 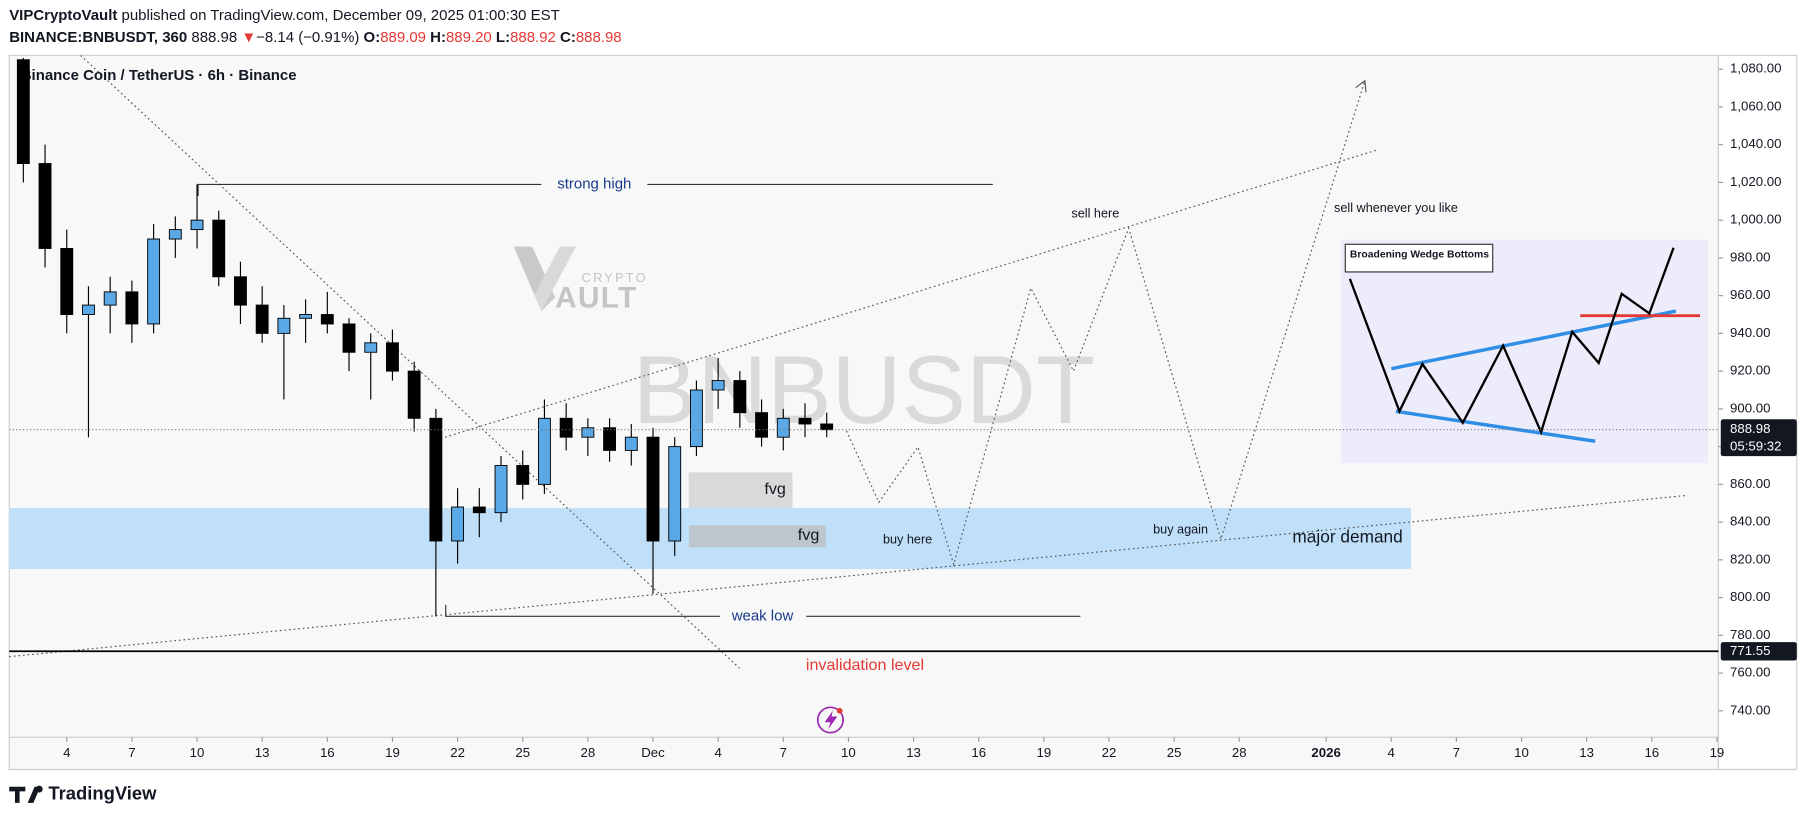 I want to click on inset, so click(x=1524, y=351).